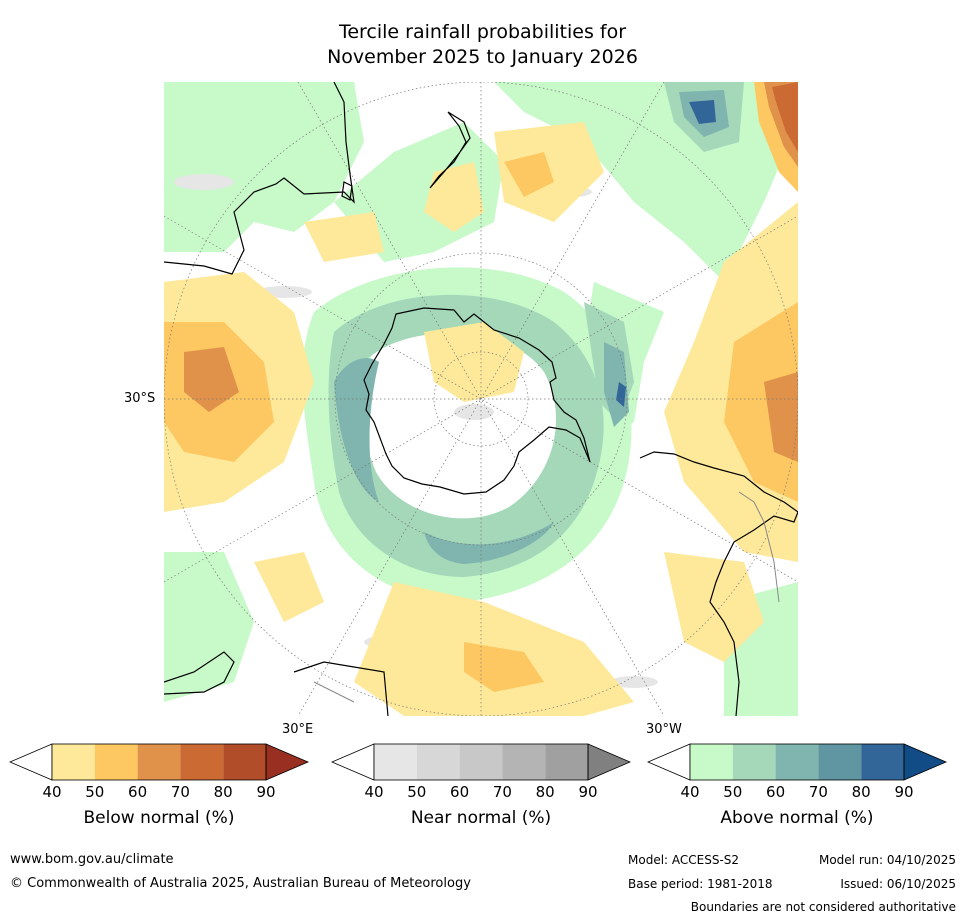 Image resolution: width=965 pixels, height=919 pixels. Describe the element at coordinates (797, 818) in the screenshot. I see `colorbar-above-title: Above normal (%)` at that location.